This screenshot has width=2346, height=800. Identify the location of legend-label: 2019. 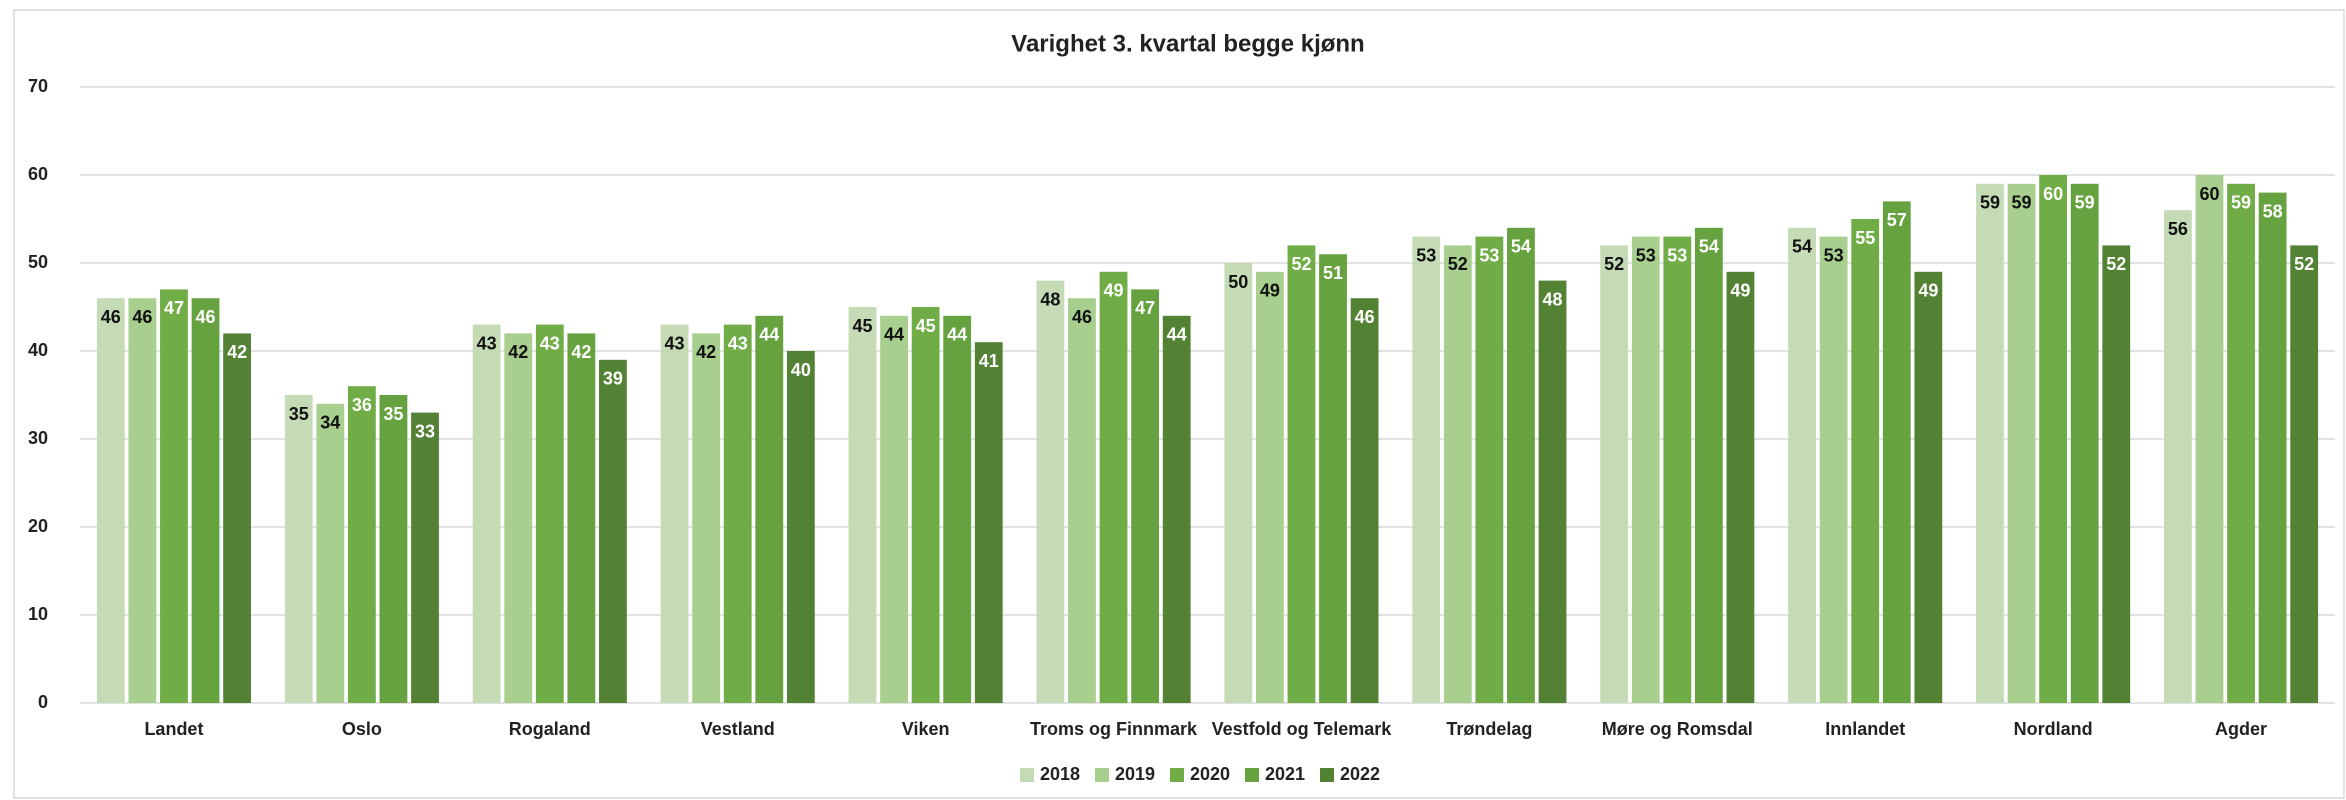
(1135, 774).